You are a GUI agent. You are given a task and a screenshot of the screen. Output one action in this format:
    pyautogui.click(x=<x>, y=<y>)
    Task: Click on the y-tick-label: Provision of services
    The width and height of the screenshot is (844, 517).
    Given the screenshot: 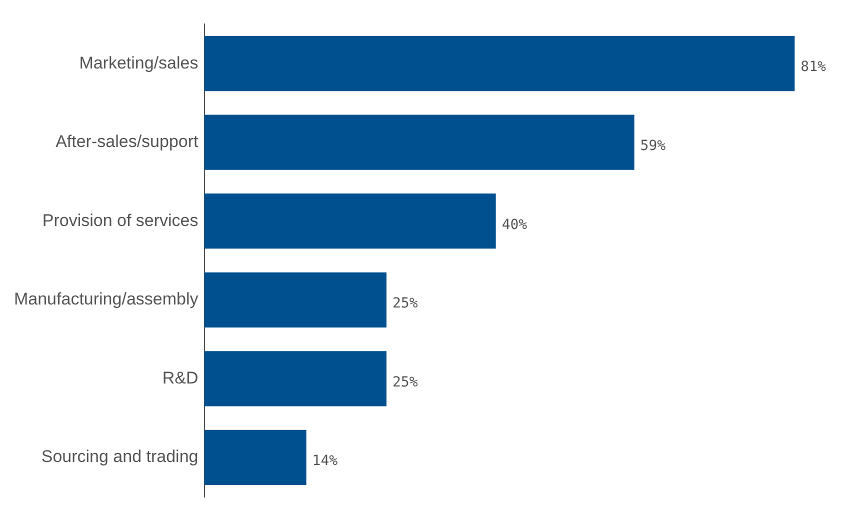 What is the action you would take?
    pyautogui.click(x=120, y=220)
    